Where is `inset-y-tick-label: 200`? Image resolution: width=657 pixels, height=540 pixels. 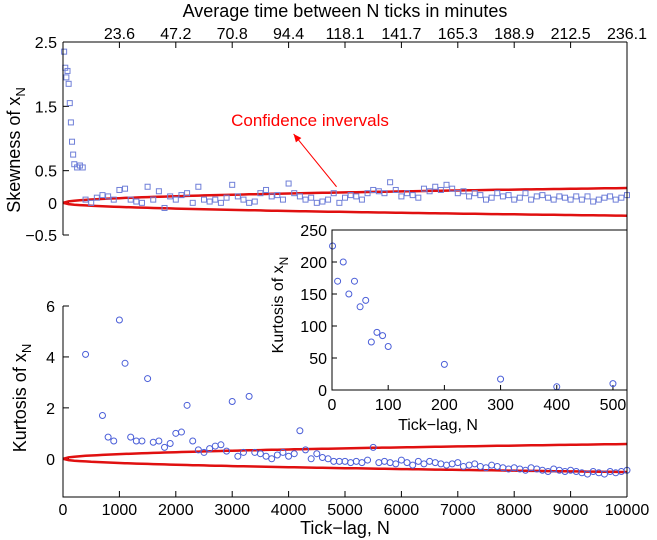
inset-y-tick-label: 200 is located at coordinates (313, 263).